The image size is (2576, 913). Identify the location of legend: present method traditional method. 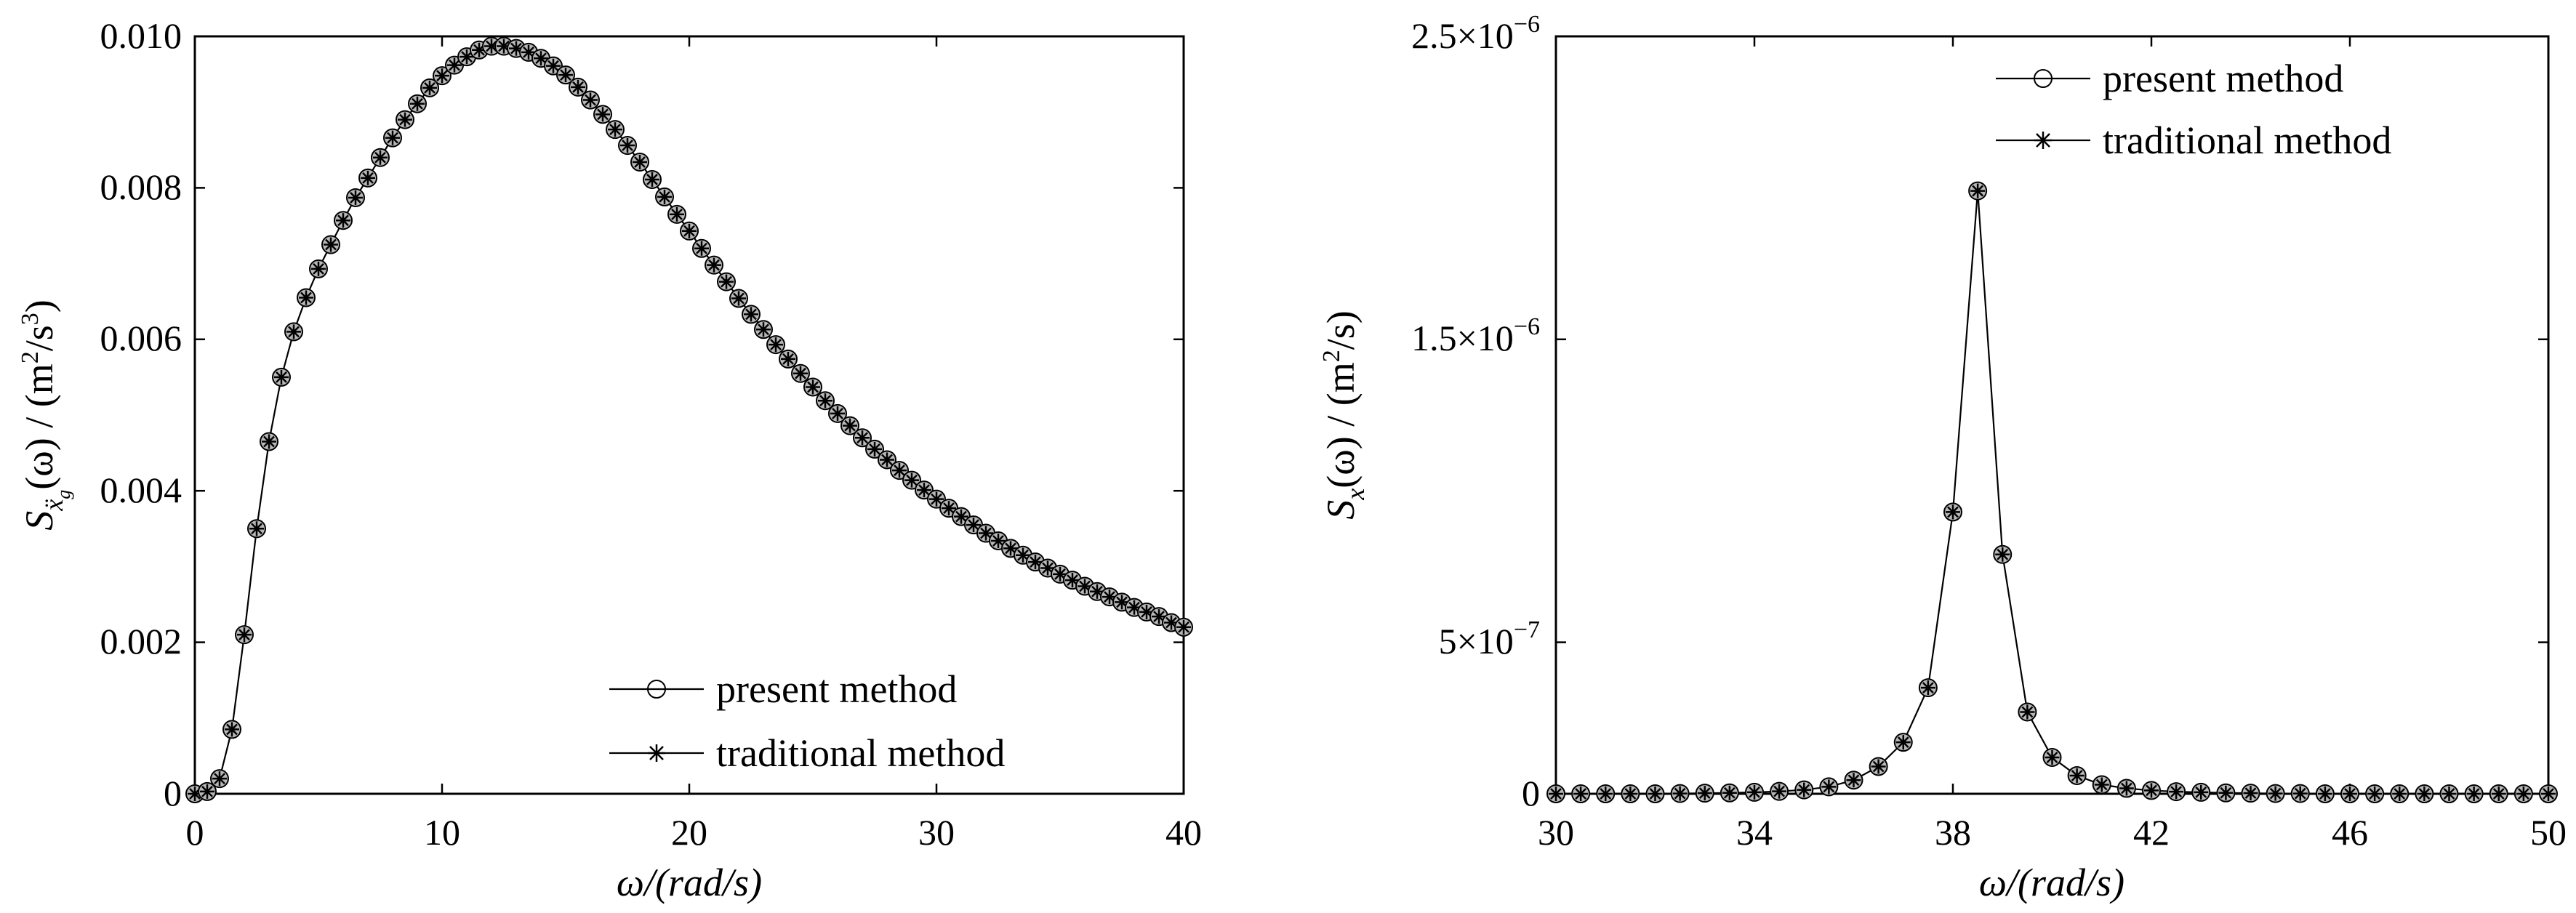
(2193, 109).